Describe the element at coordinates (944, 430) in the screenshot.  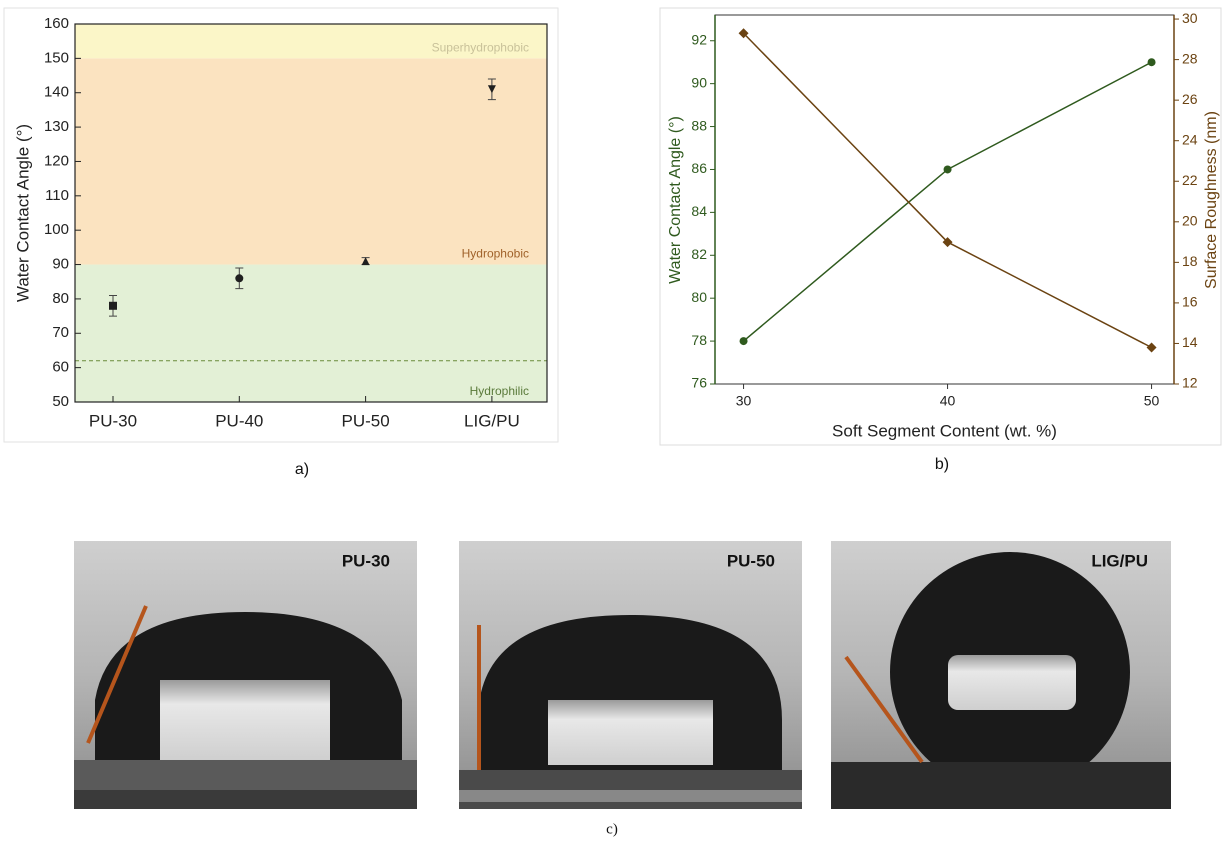
I see `x-axis-title: Soft Segment Content (wt. %)` at that location.